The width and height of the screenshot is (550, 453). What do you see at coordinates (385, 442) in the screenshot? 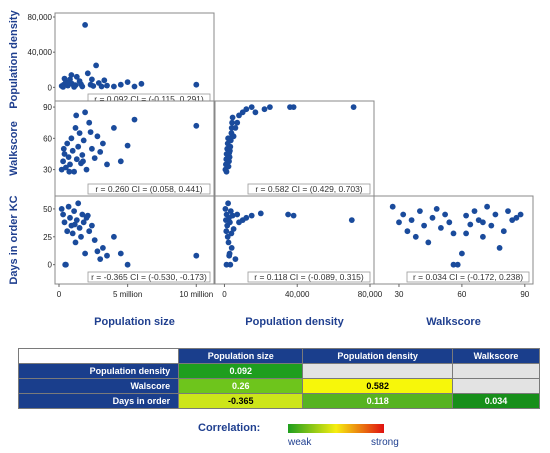
I see `legend-high-label: strong` at bounding box center [385, 442].